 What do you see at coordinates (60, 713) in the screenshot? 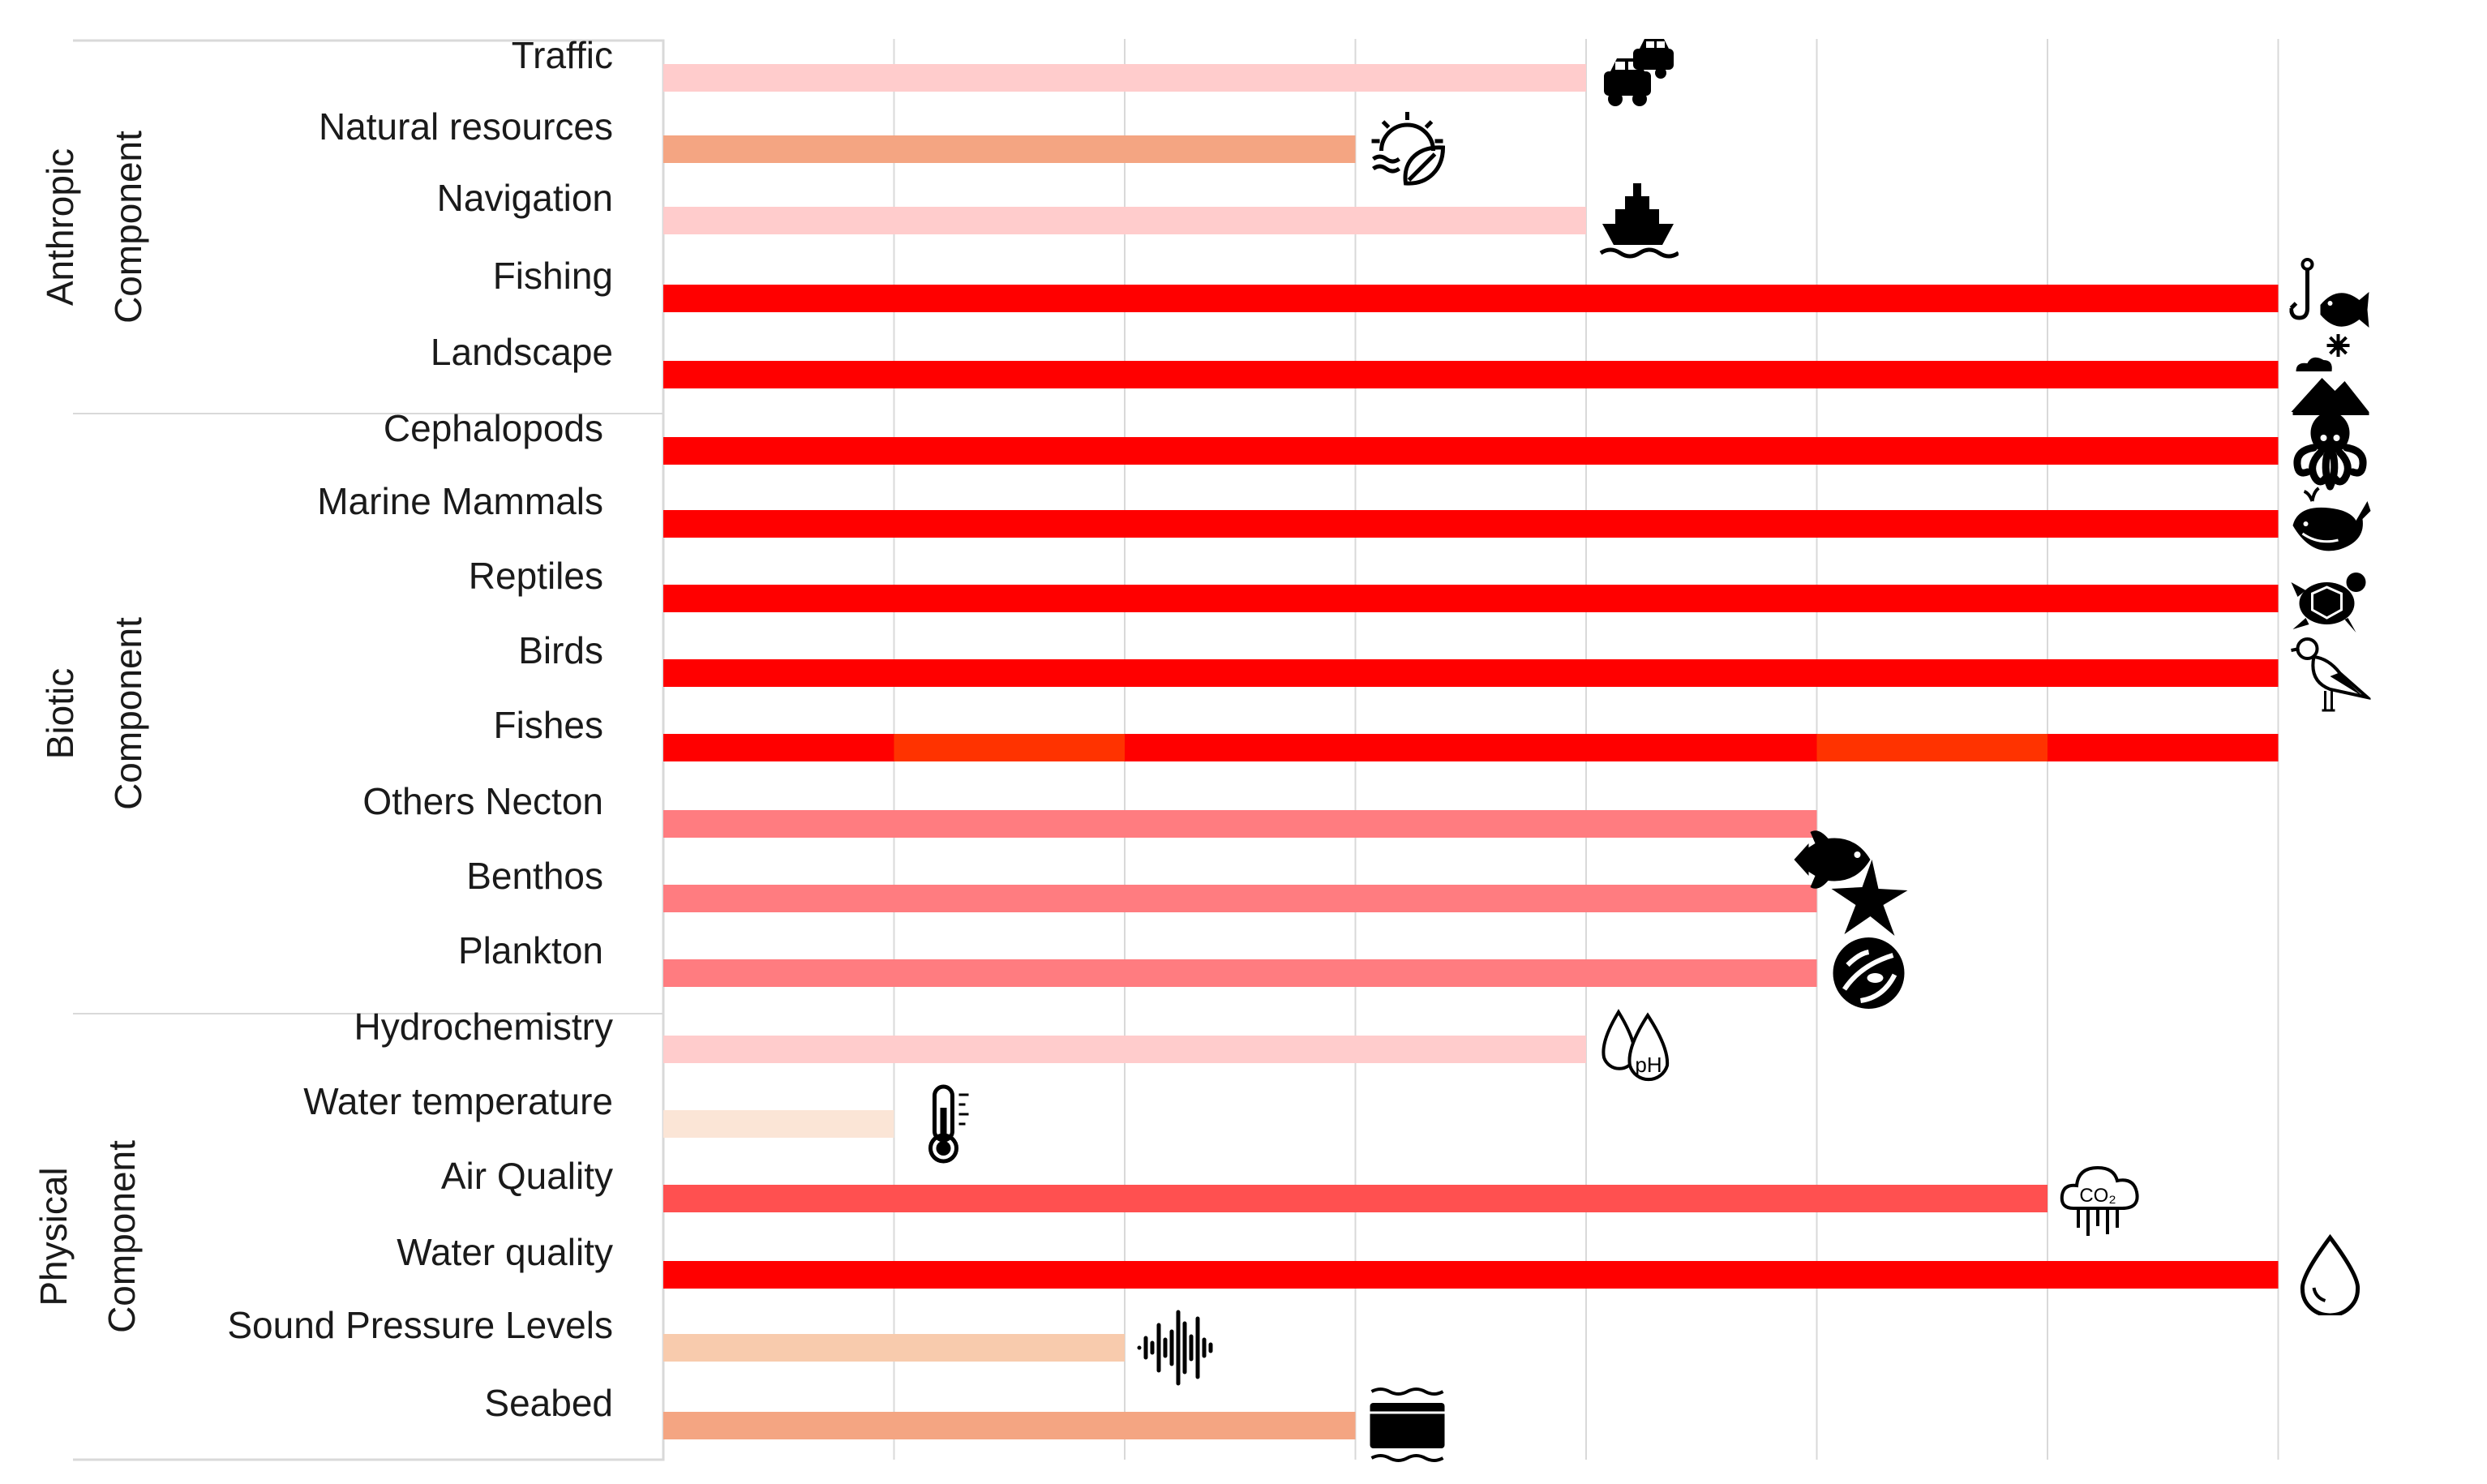
I see `group-label-biotic-component-line1: Biotic` at bounding box center [60, 713].